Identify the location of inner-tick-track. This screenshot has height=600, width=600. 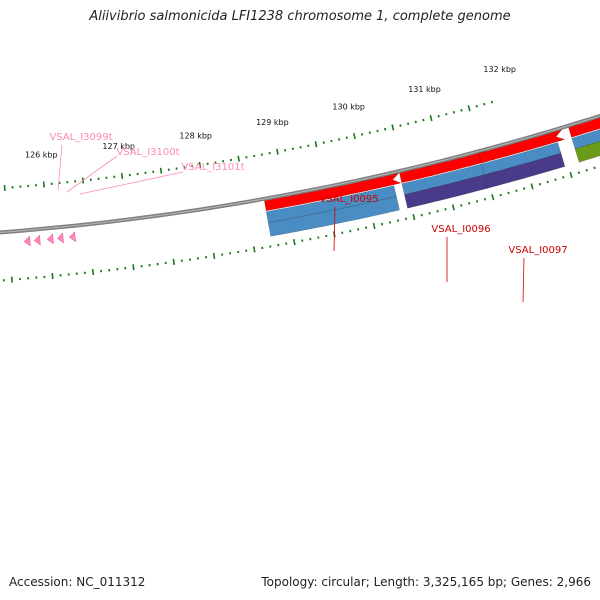
(248, 145).